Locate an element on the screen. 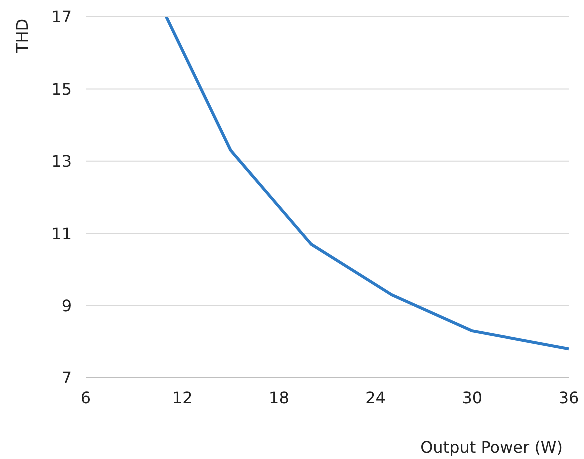 The height and width of the screenshot is (459, 584). x-tick-label: 6 is located at coordinates (86, 398).